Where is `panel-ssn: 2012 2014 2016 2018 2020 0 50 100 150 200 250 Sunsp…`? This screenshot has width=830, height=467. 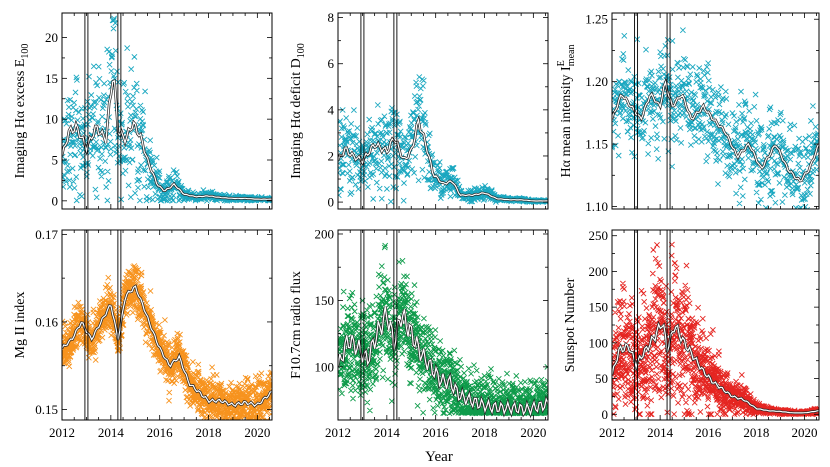
panel-ssn: 2012 2014 2016 2018 2020 0 50 100 150 200 250 Sunsp… is located at coordinates (691, 334).